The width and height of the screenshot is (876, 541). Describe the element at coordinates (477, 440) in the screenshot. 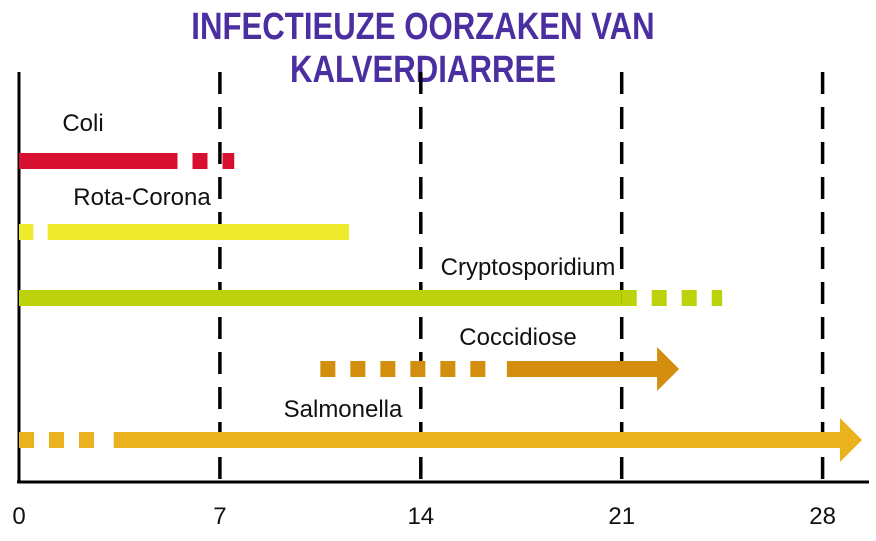

I see `salmonella-solid-bar` at that location.